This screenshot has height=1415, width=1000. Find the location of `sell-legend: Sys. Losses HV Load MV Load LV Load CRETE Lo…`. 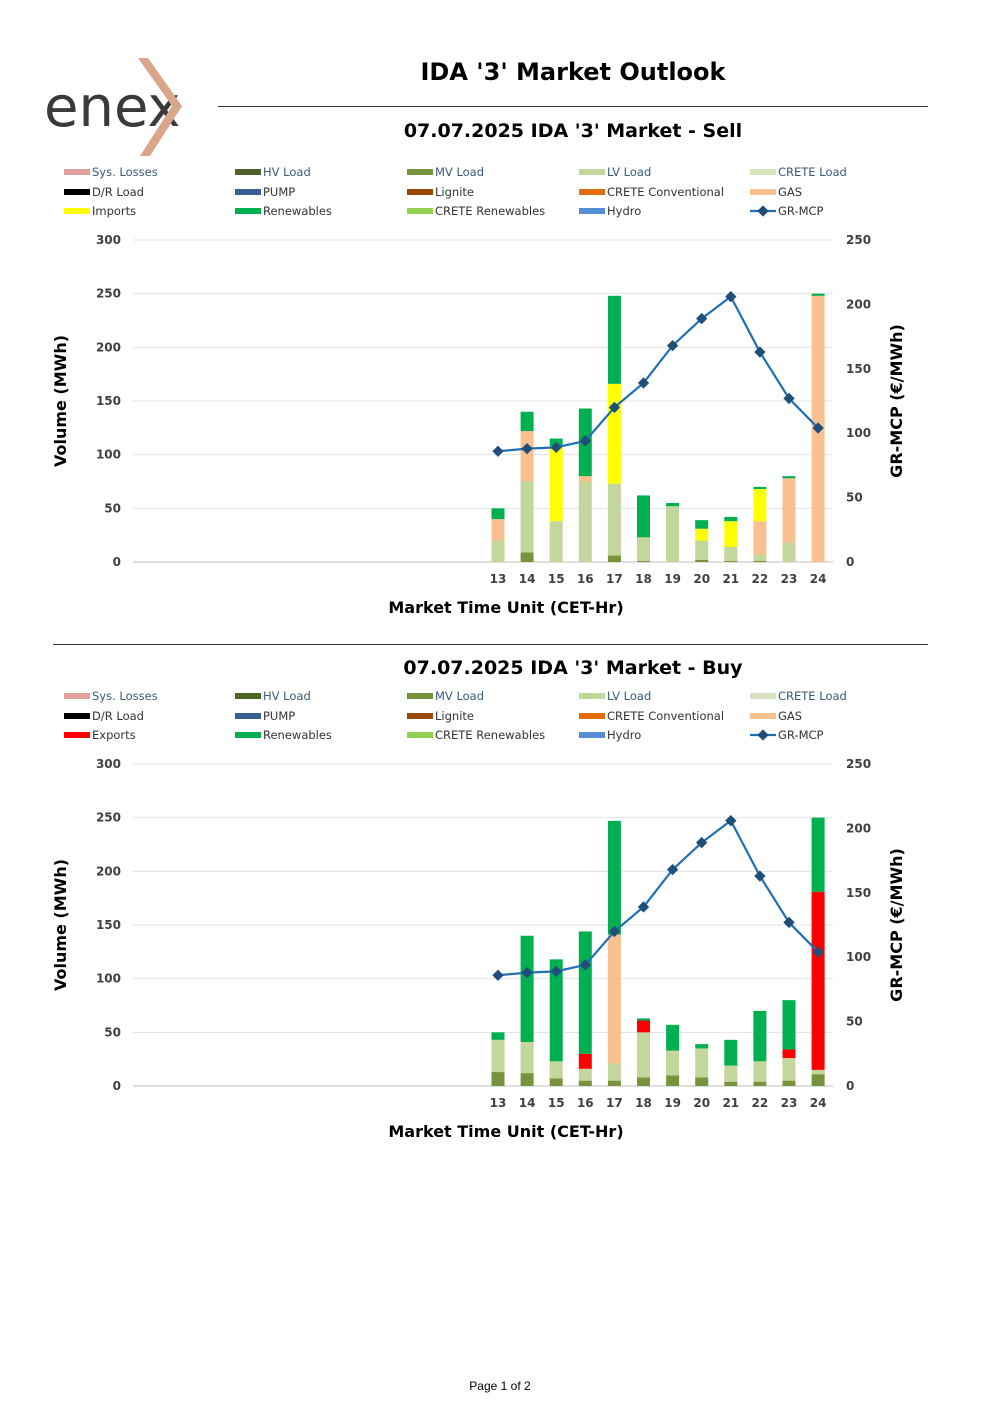

sell-legend: Sys. Losses HV Load MV Load LV Load CRETE Lo… is located at coordinates (455, 191).